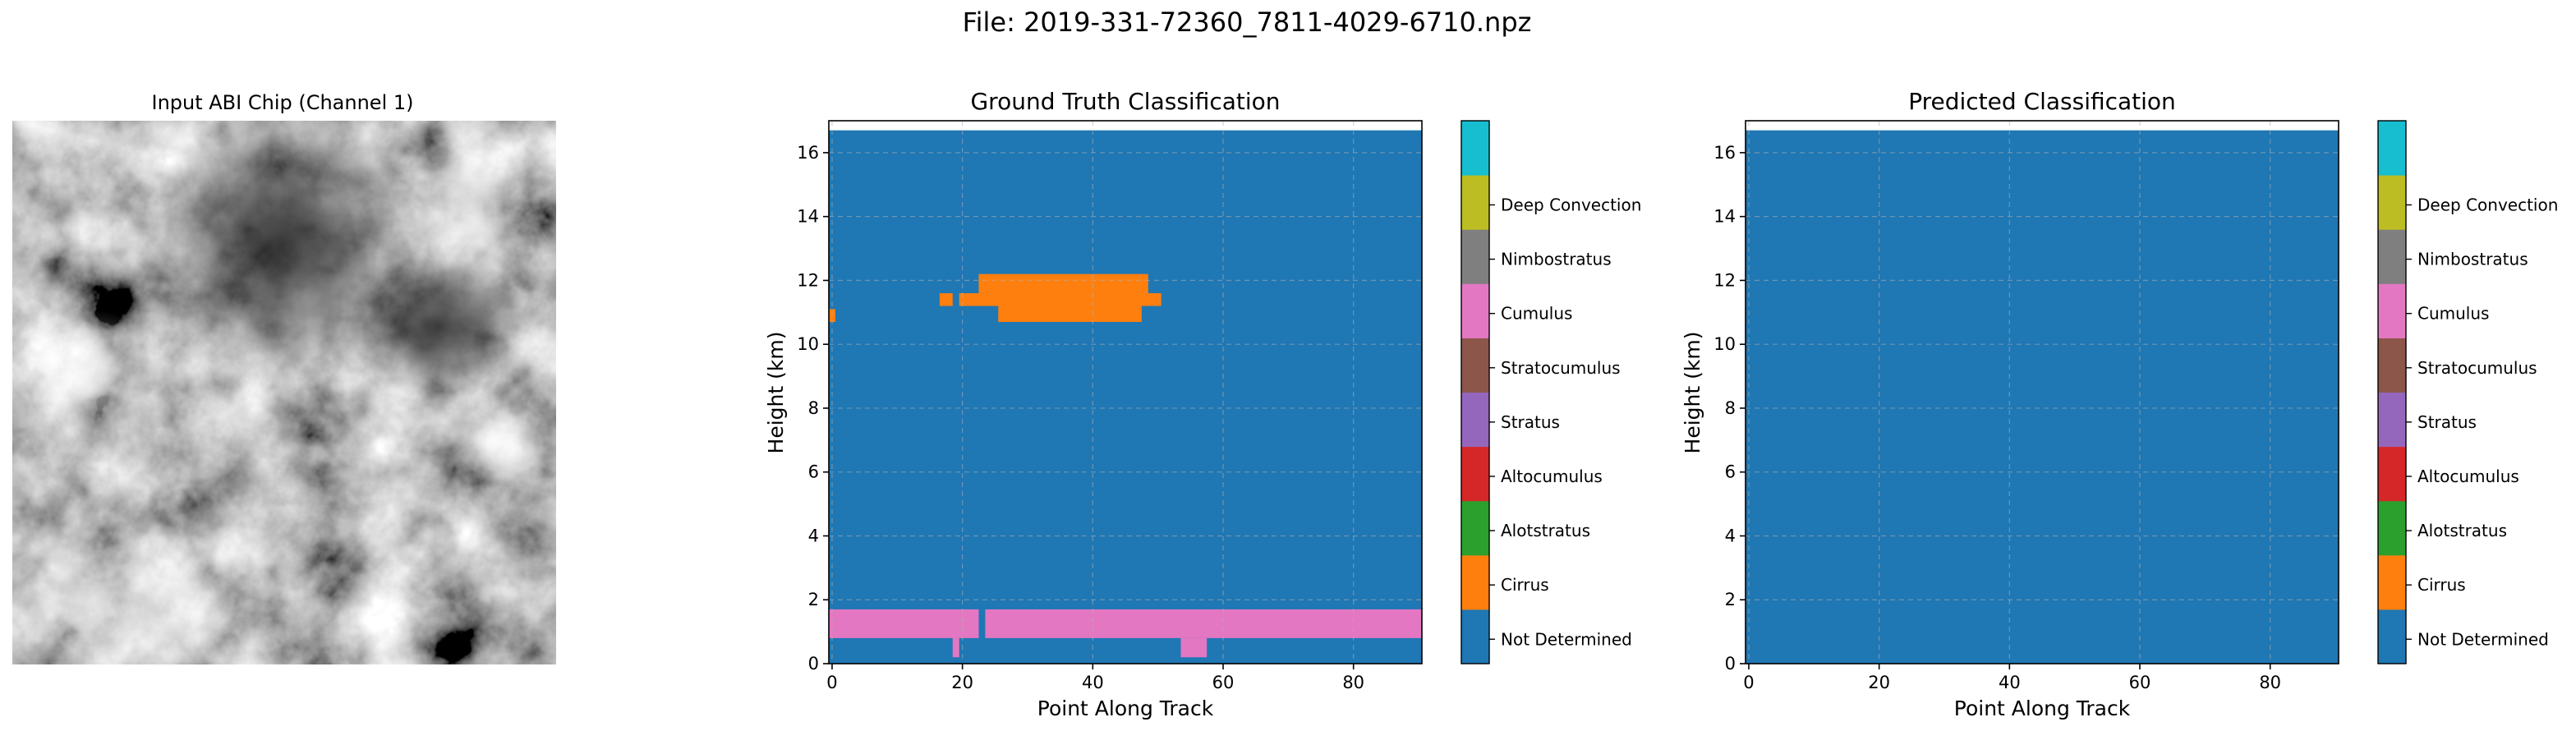 The height and width of the screenshot is (731, 2576). I want to click on figure-suptitle: File: 2019-331-72360_7811-4029-6710.npz, so click(1247, 22).